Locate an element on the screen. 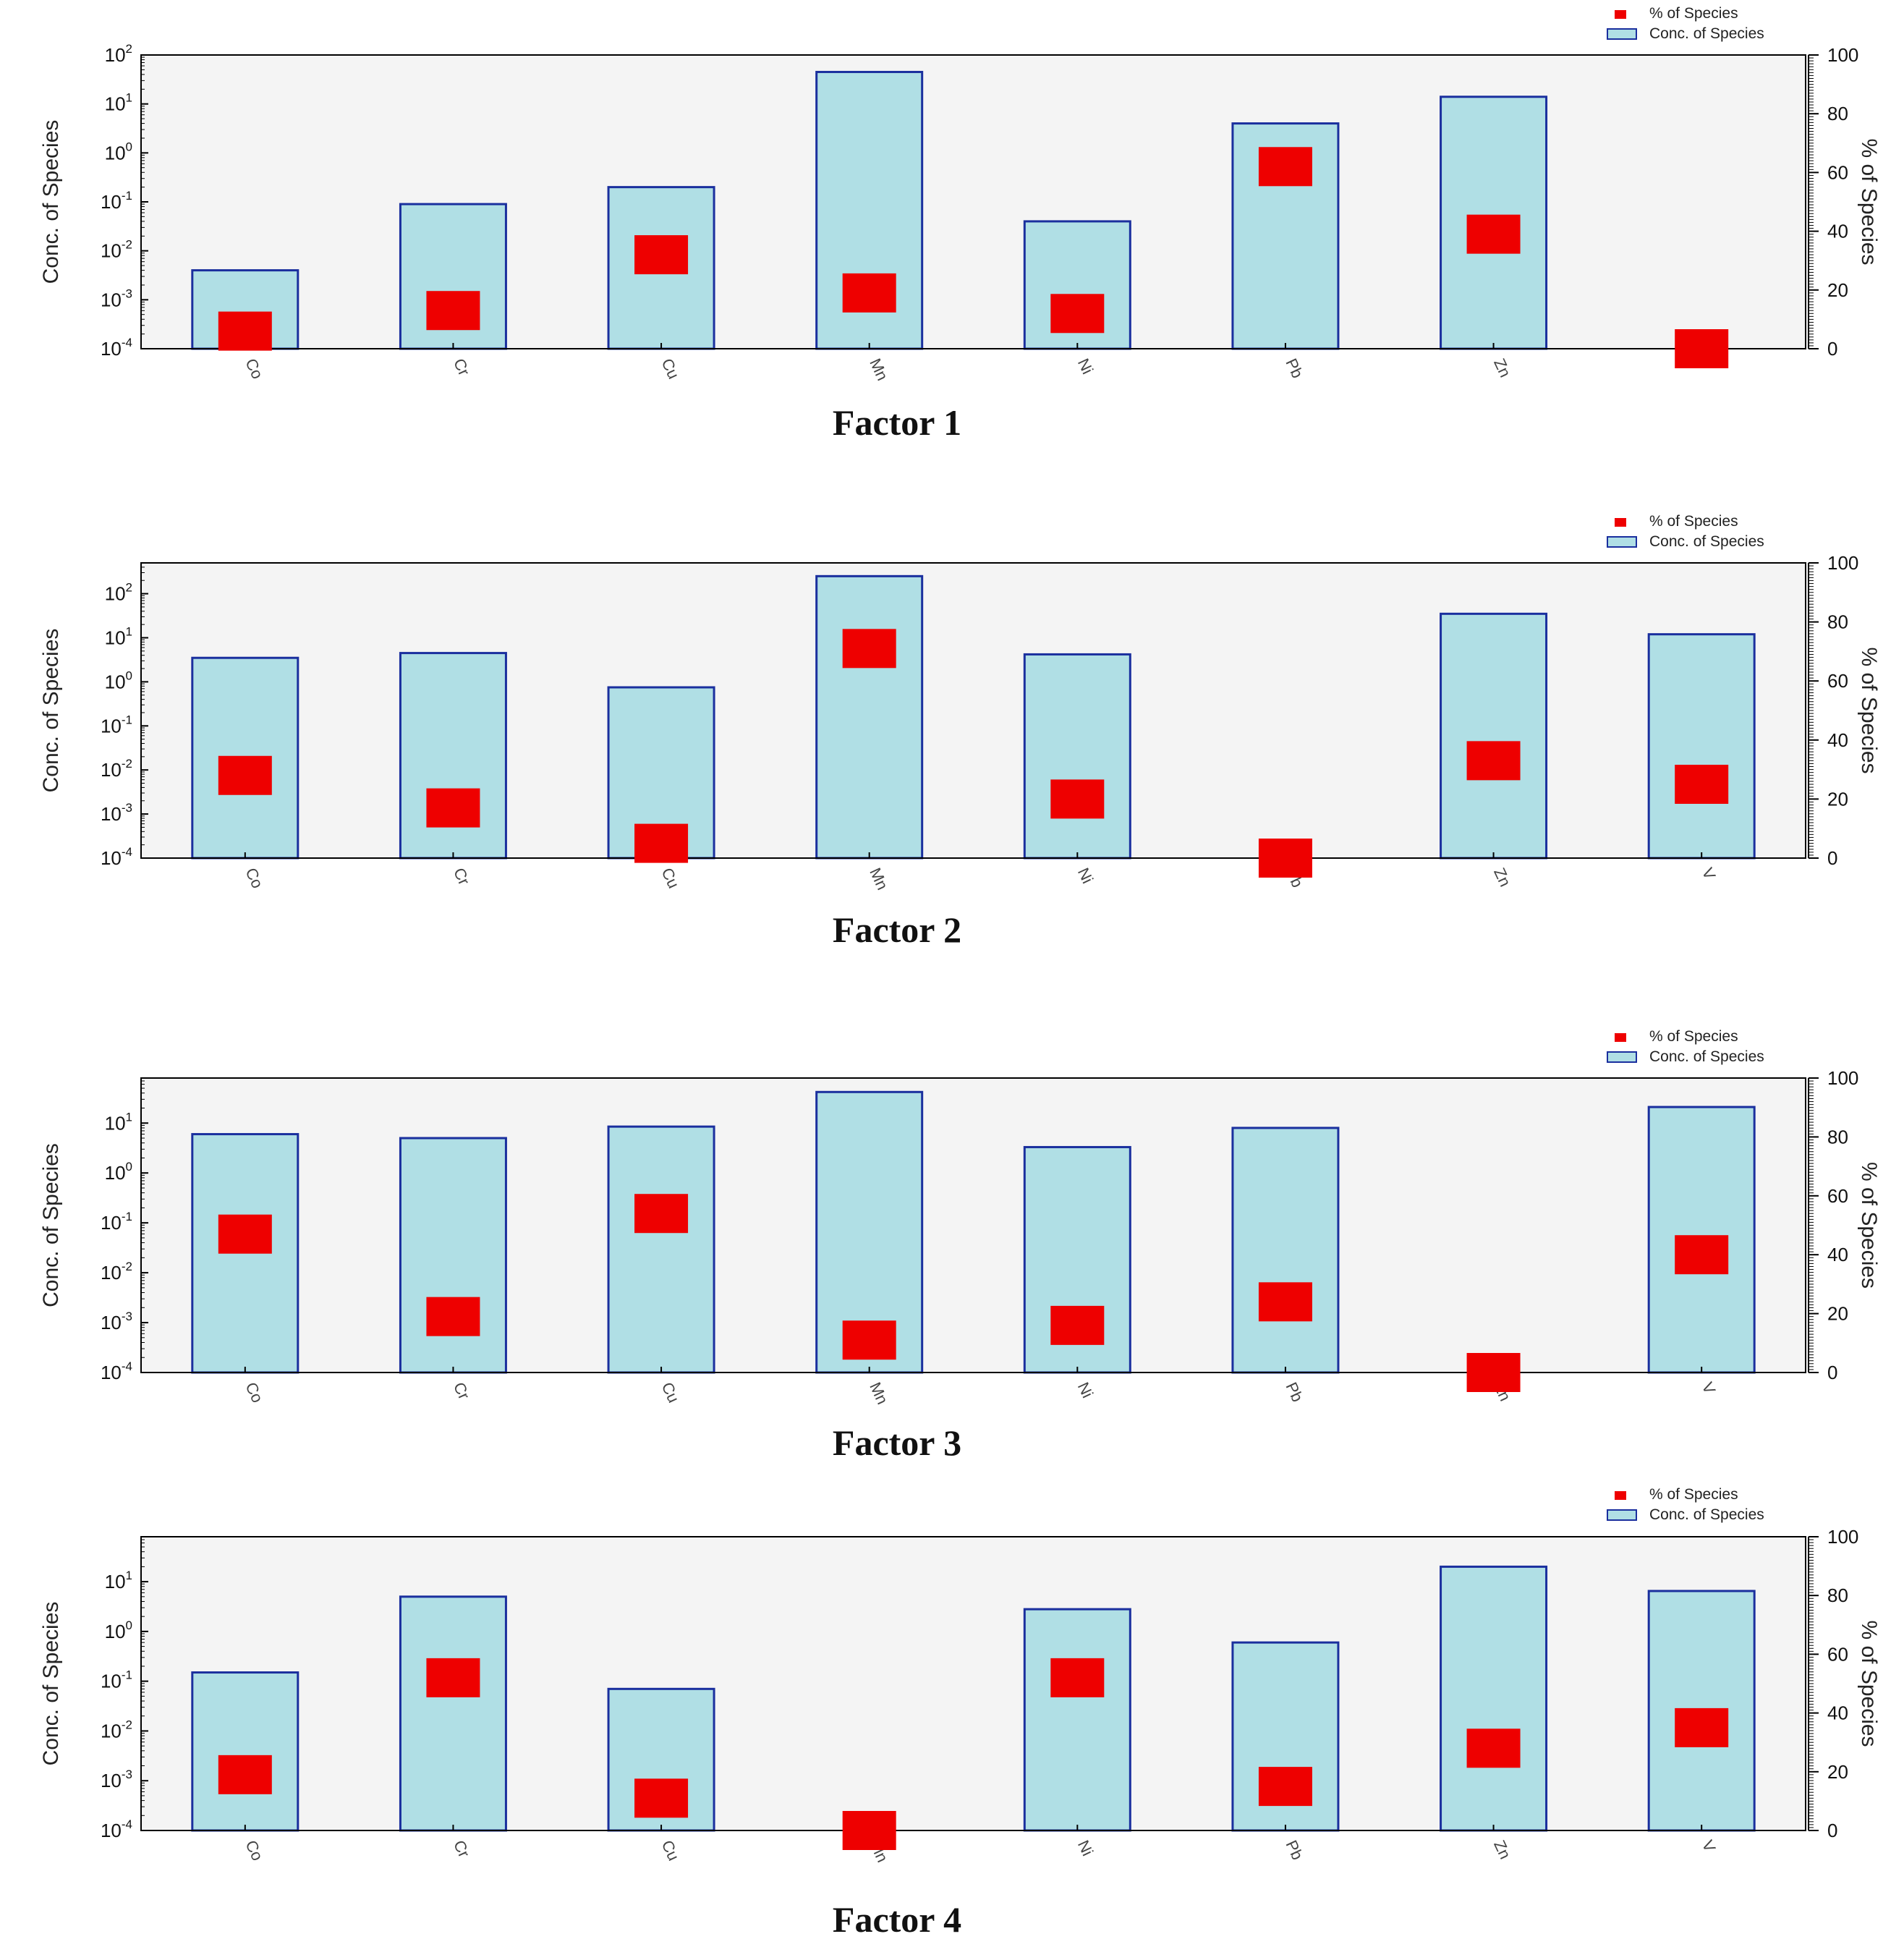 The height and width of the screenshot is (1960, 1904). plot-area is located at coordinates (974, 1684).